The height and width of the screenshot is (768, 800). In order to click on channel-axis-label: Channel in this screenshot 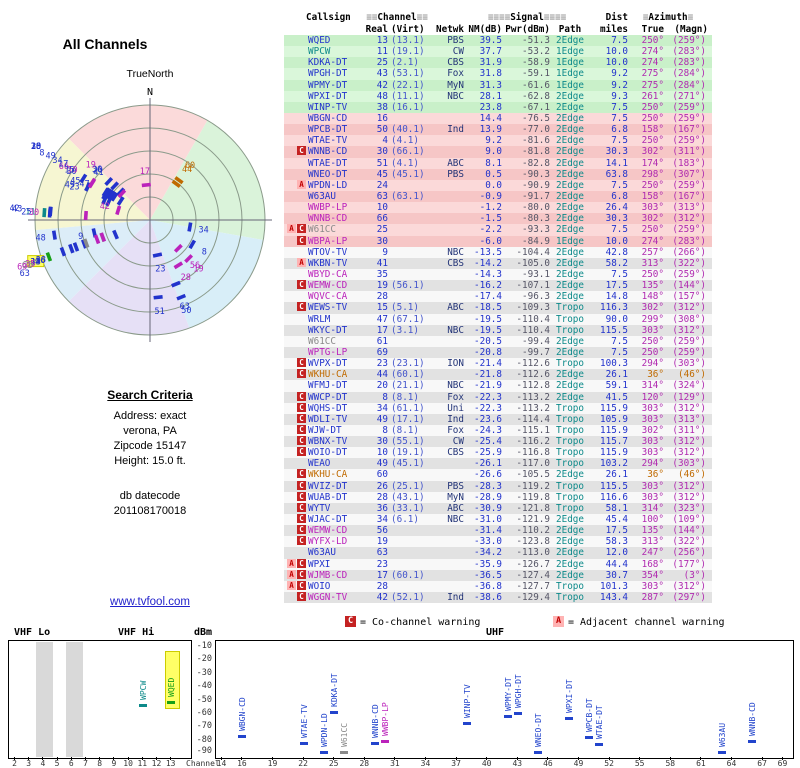, I will do `click(203, 763)`.